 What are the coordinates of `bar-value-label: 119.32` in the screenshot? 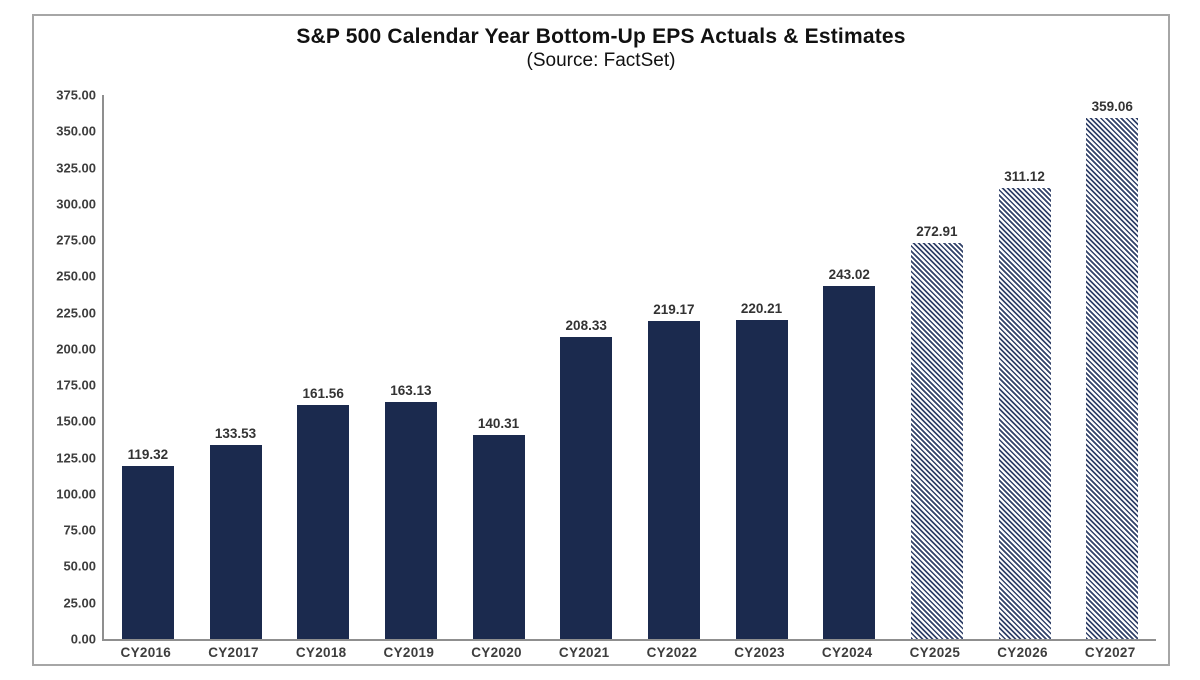 It's located at (148, 454).